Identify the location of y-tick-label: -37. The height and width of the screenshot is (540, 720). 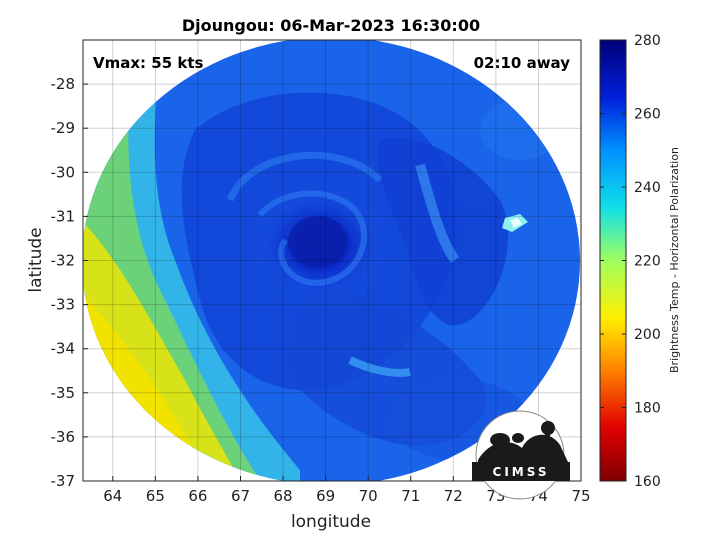
(63, 481).